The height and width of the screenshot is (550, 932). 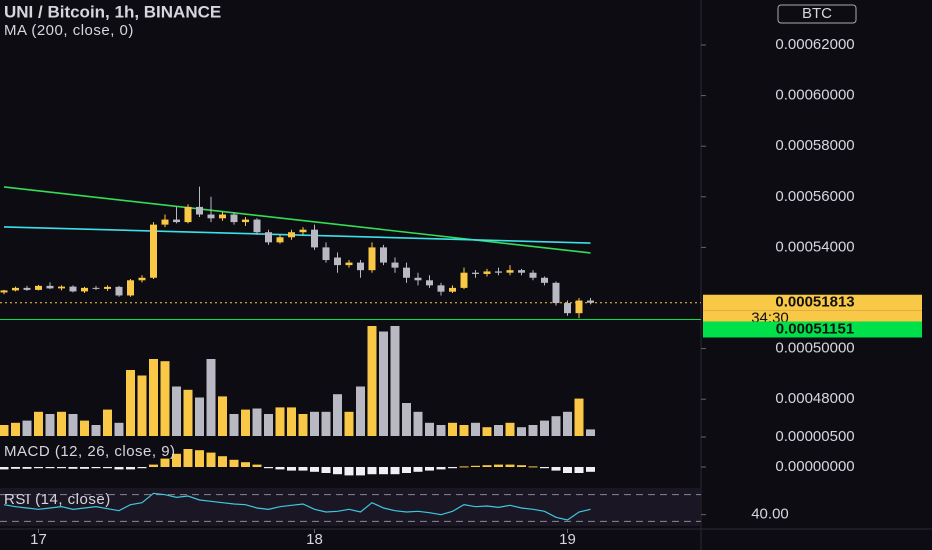 What do you see at coordinates (814, 246) in the screenshot?
I see `y-tick-label: 0.00054000` at bounding box center [814, 246].